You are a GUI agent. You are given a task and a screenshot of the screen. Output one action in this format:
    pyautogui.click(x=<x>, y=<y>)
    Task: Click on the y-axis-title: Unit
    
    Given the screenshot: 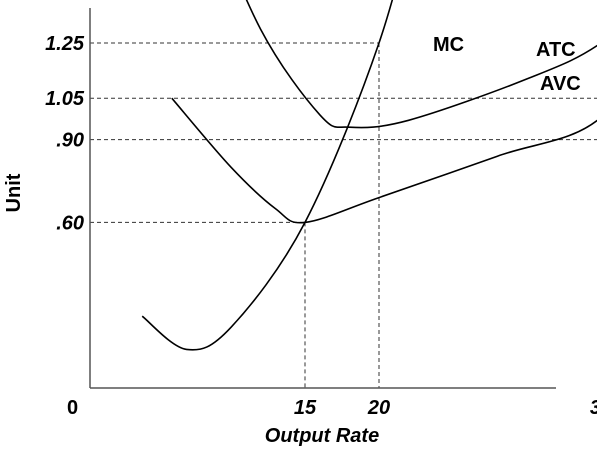 What is the action you would take?
    pyautogui.click(x=14, y=192)
    